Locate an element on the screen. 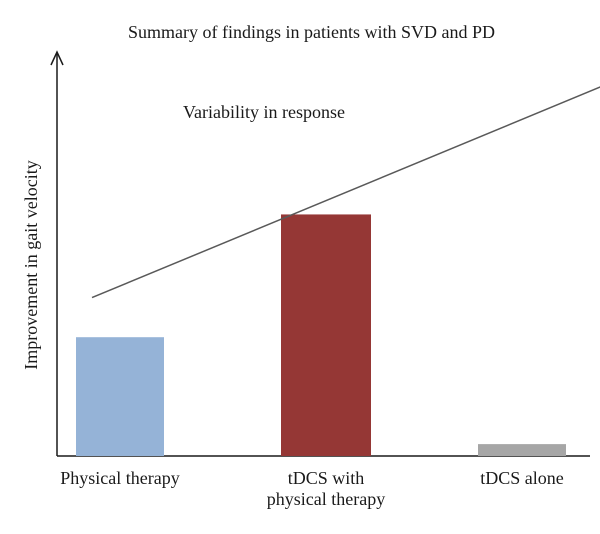  x-tick-label-0: Physical therapy is located at coordinates (119, 478).